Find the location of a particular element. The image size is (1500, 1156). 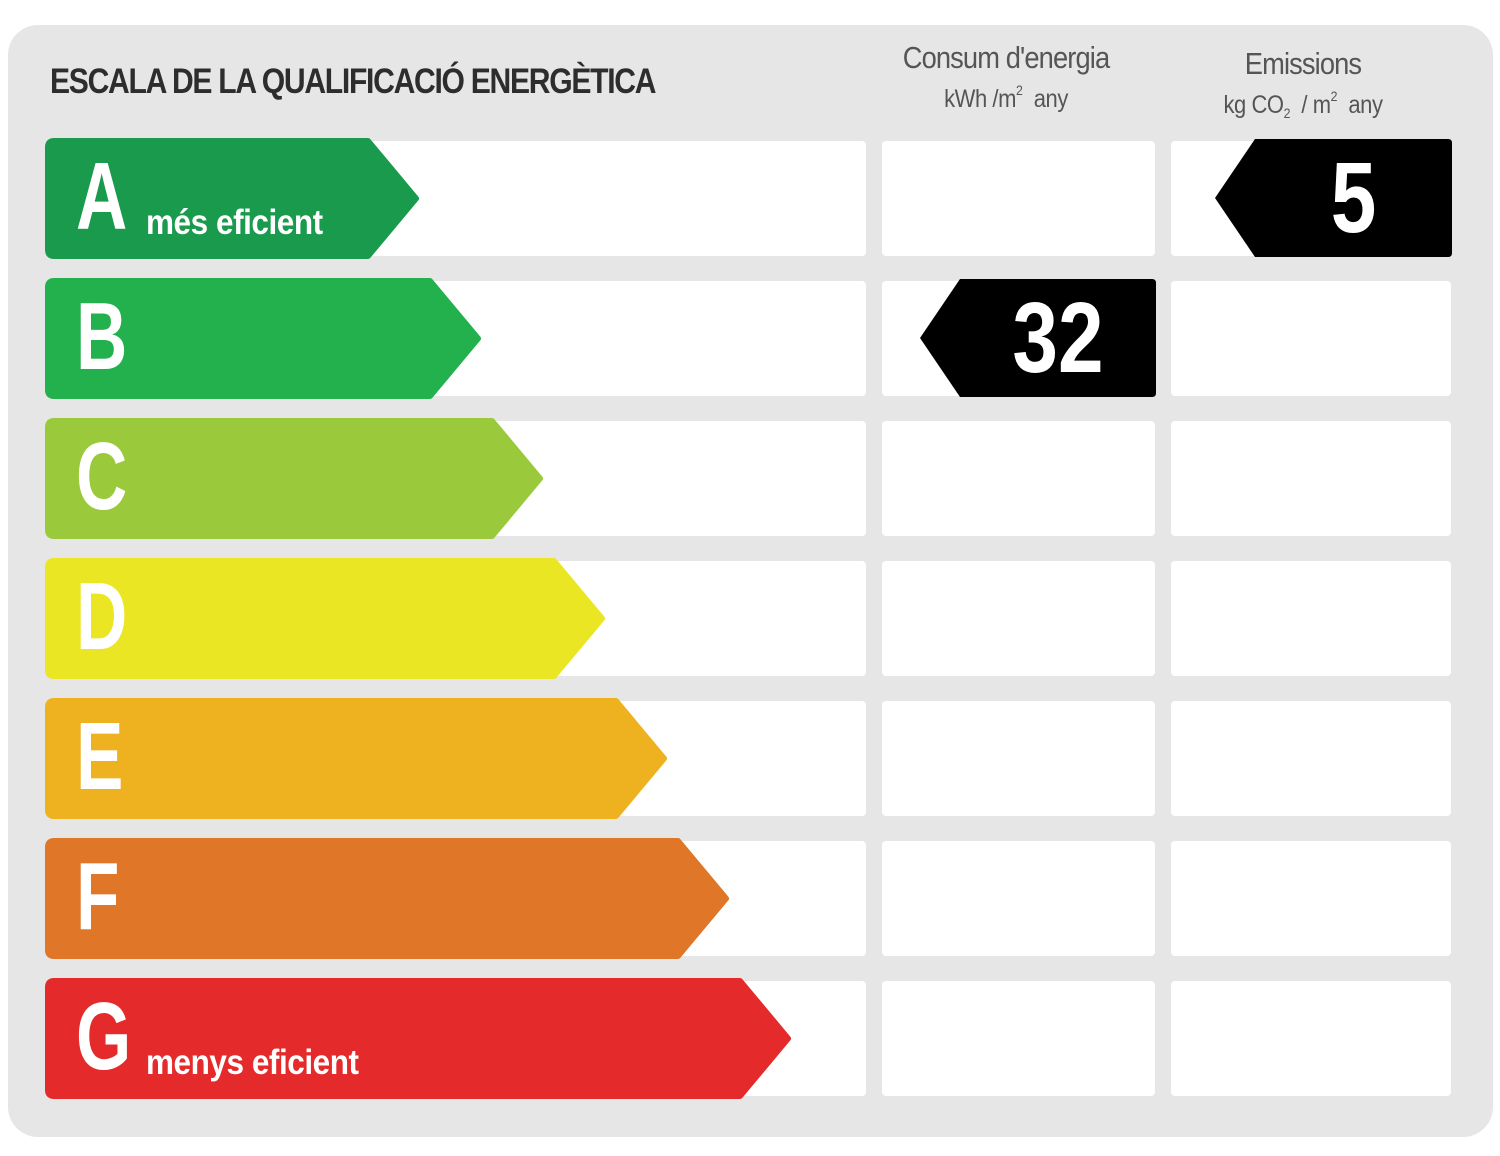

grade-arrow-shape-e is located at coordinates (356, 758).